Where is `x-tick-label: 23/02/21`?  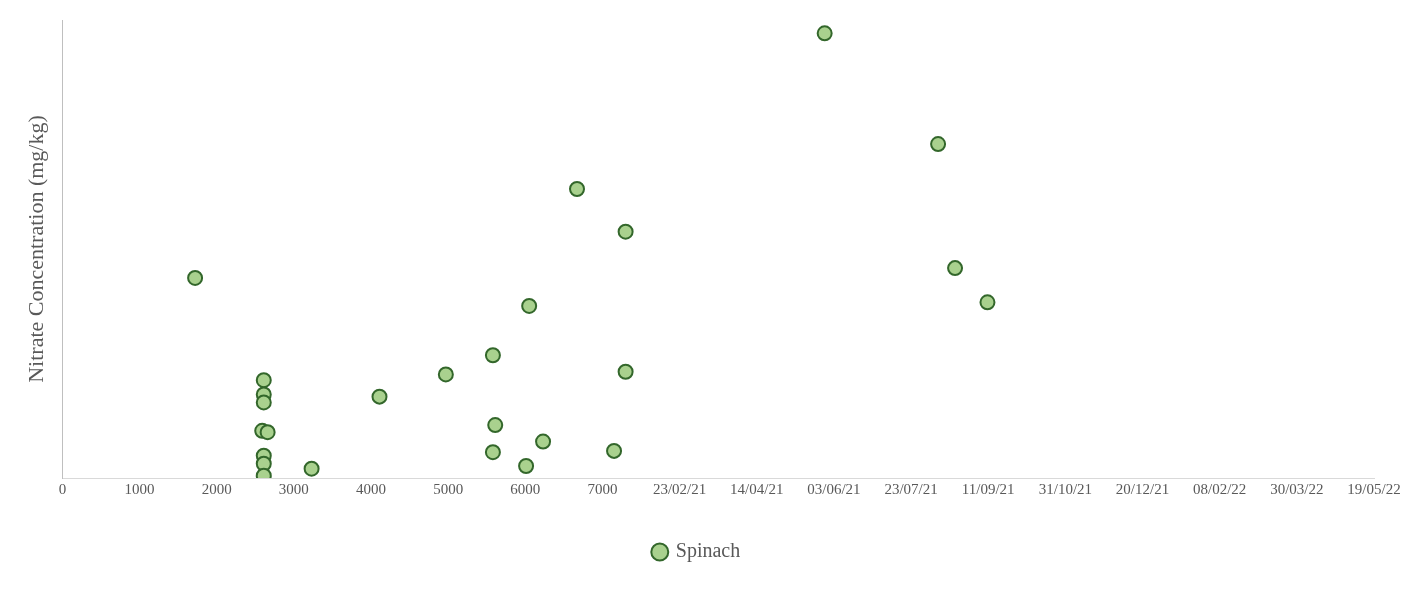
x-tick-label: 23/02/21 is located at coordinates (679, 488).